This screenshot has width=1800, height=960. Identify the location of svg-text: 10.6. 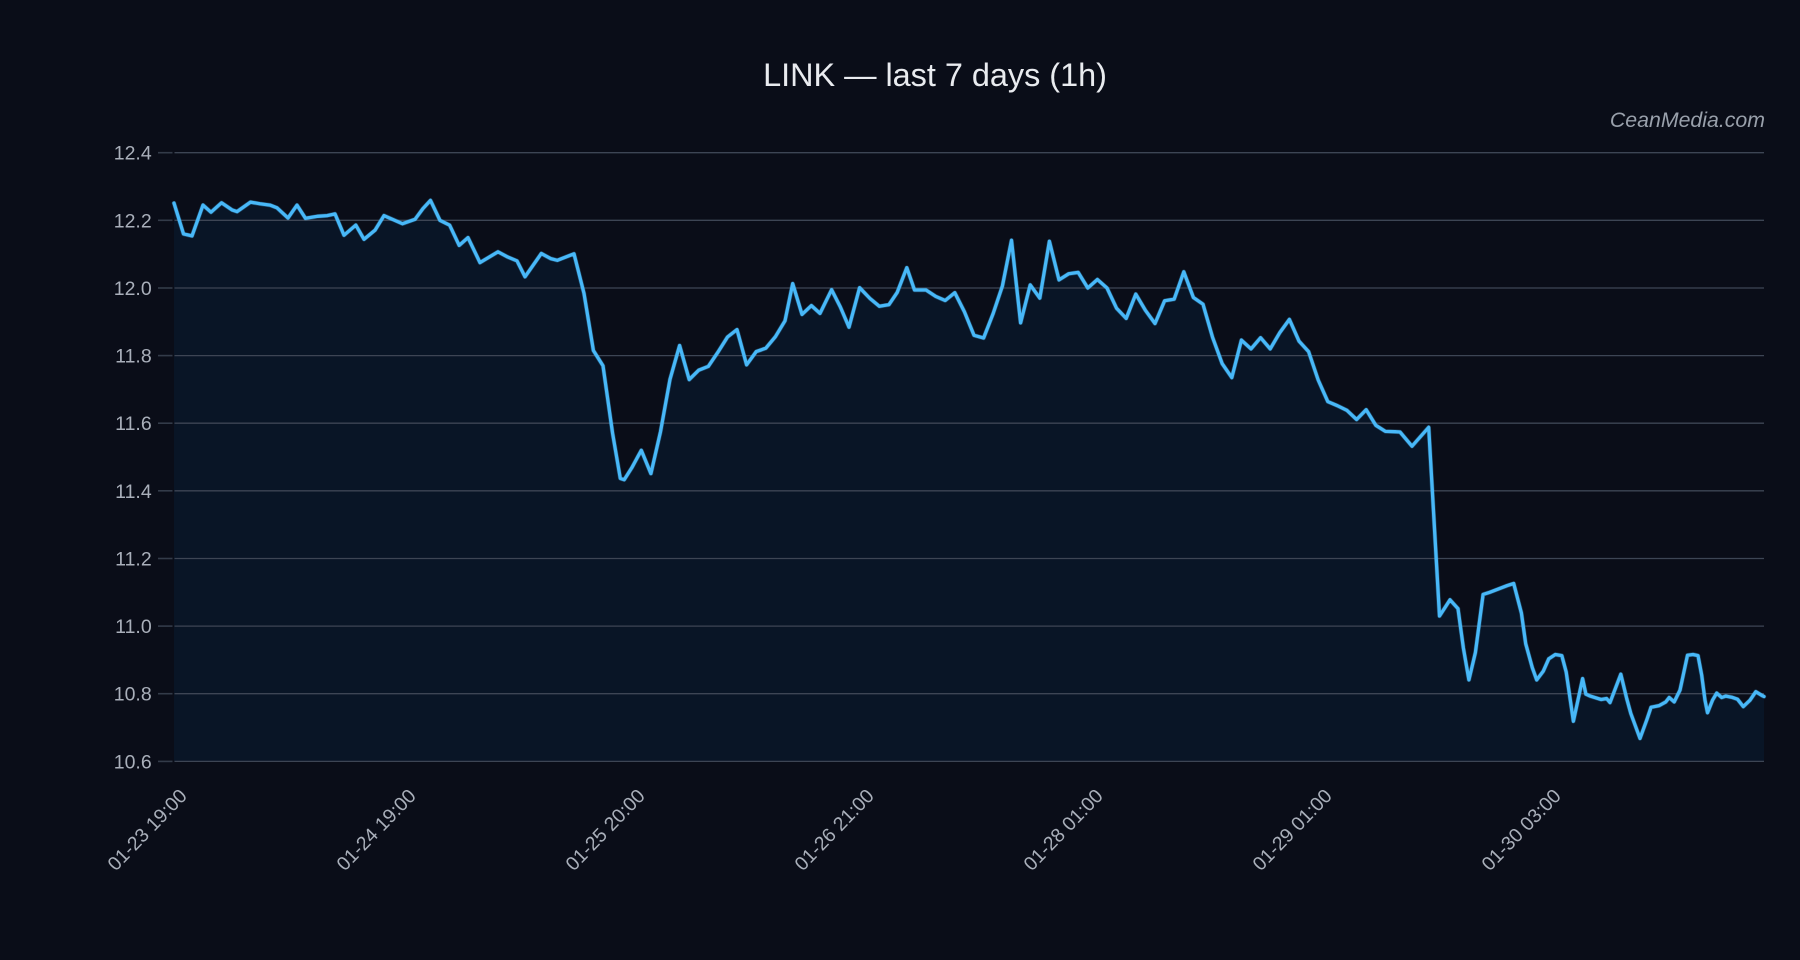
(133, 762).